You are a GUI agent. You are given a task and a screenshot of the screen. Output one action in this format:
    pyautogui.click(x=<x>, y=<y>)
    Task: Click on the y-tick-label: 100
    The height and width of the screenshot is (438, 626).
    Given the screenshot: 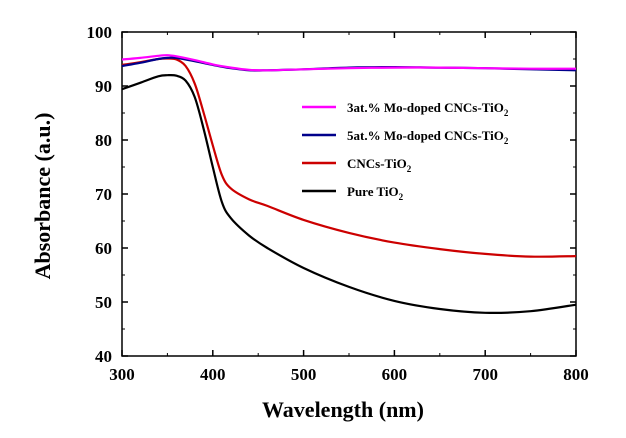 What is the action you would take?
    pyautogui.click(x=100, y=32)
    